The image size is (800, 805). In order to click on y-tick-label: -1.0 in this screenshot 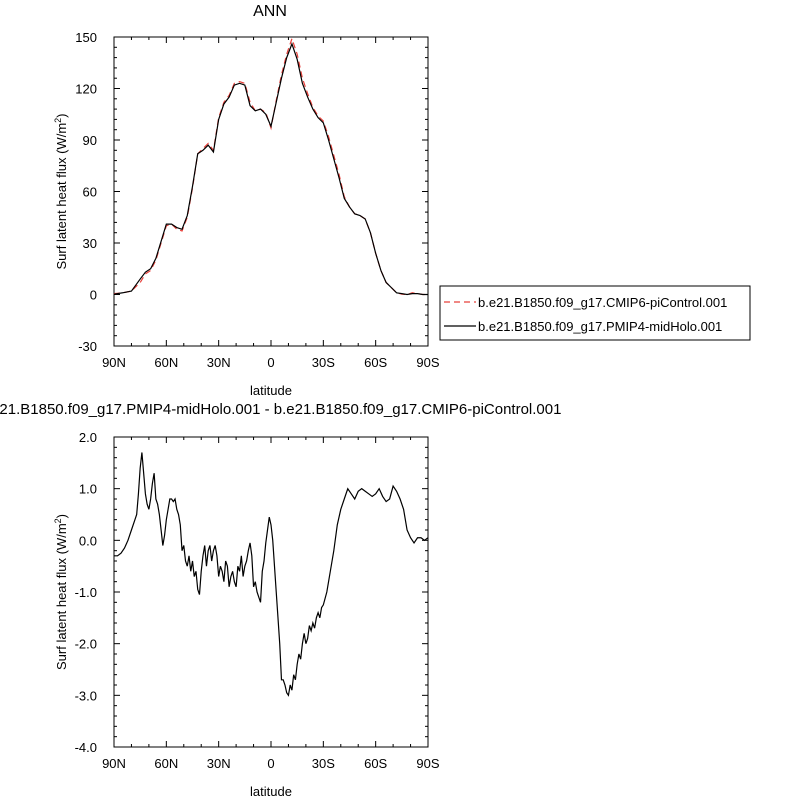, I will do `click(86, 592)`.